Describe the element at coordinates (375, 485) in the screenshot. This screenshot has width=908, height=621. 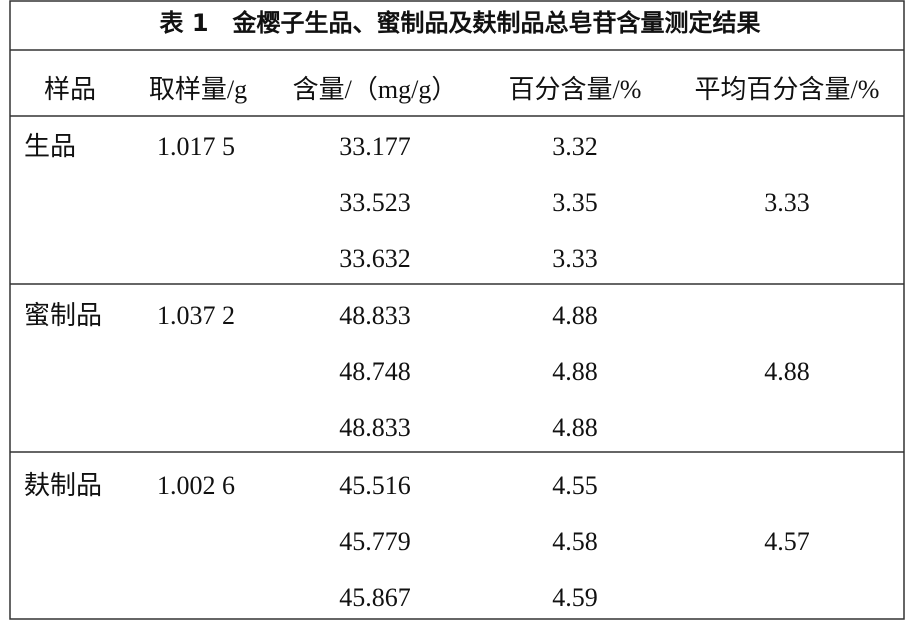
I see `content-value: 45.516` at that location.